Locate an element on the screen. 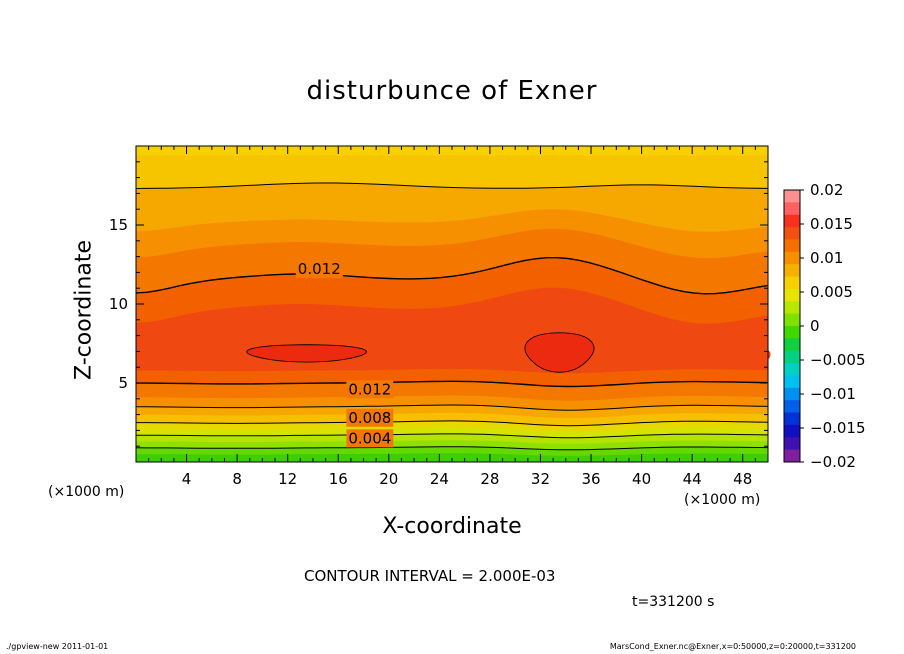 The image size is (904, 654). x-tick-label: 12 is located at coordinates (287, 479).